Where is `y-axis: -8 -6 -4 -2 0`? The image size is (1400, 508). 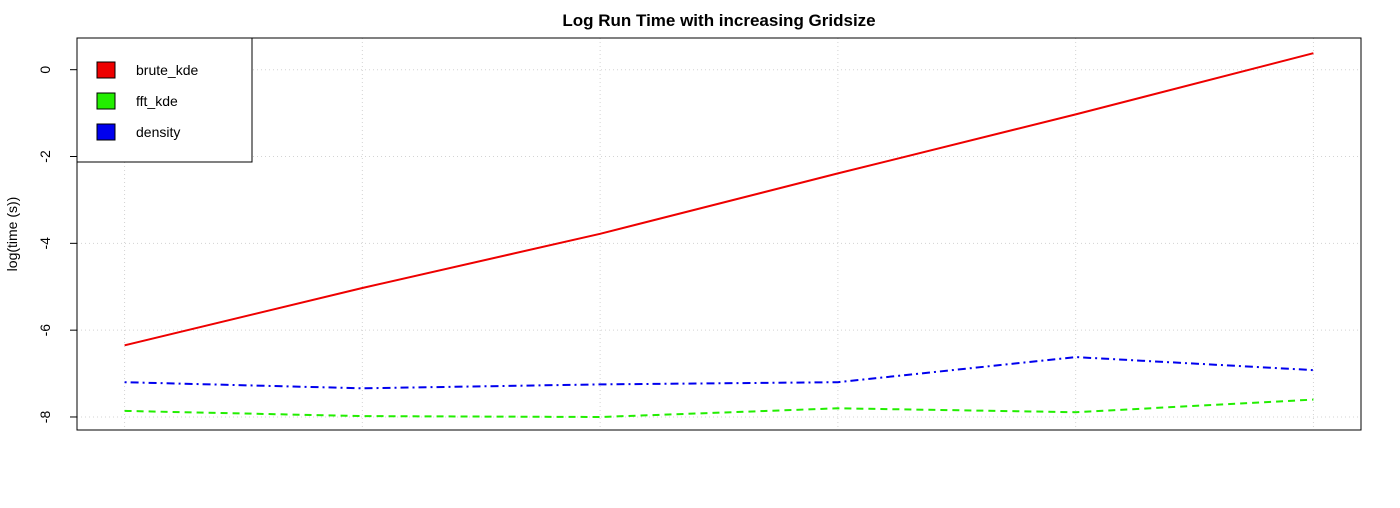 y-axis: -8 -6 -4 -2 0 is located at coordinates (57, 245).